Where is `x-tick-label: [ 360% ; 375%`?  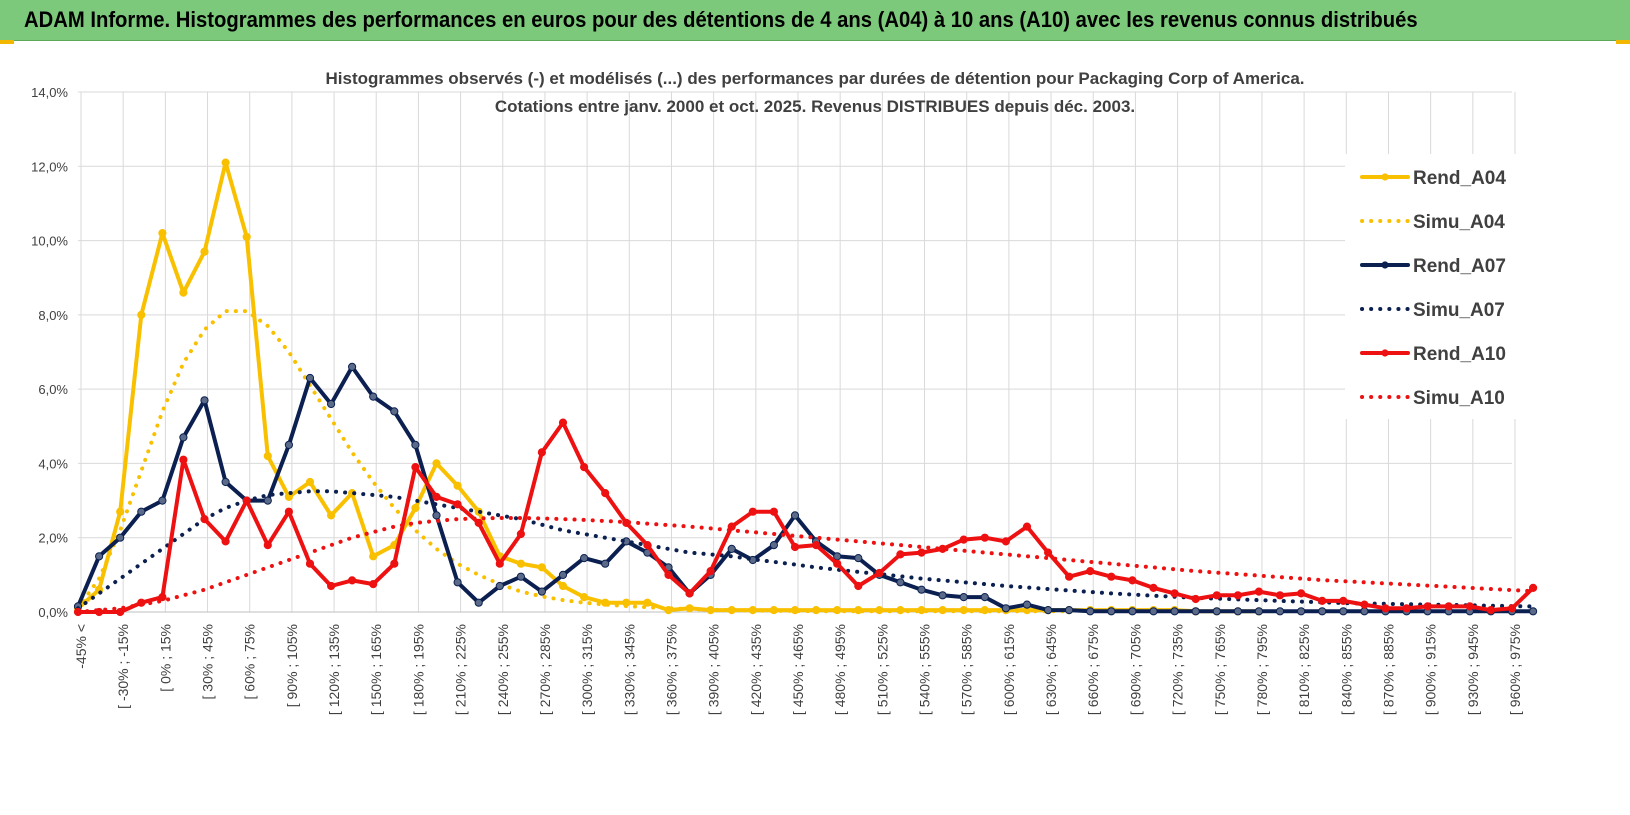
x-tick-label: [ 360% ; 375% is located at coordinates (671, 669).